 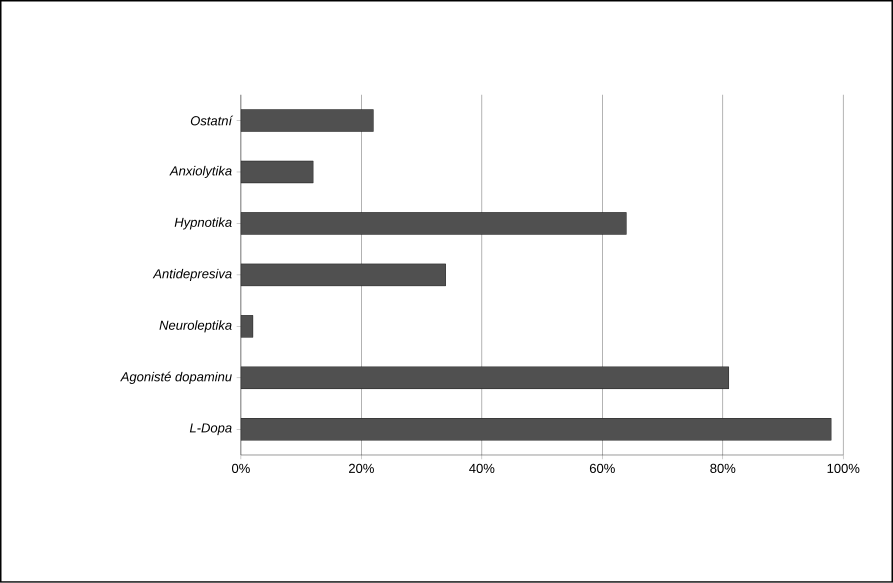 What do you see at coordinates (602, 469) in the screenshot?
I see `x-tick-label: 60%` at bounding box center [602, 469].